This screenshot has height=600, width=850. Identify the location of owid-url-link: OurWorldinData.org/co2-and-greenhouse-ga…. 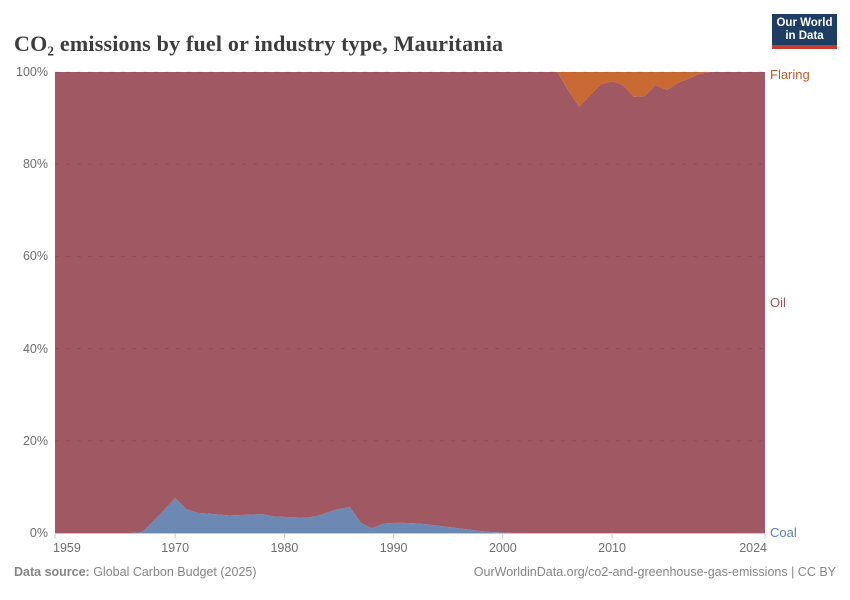
(654, 572).